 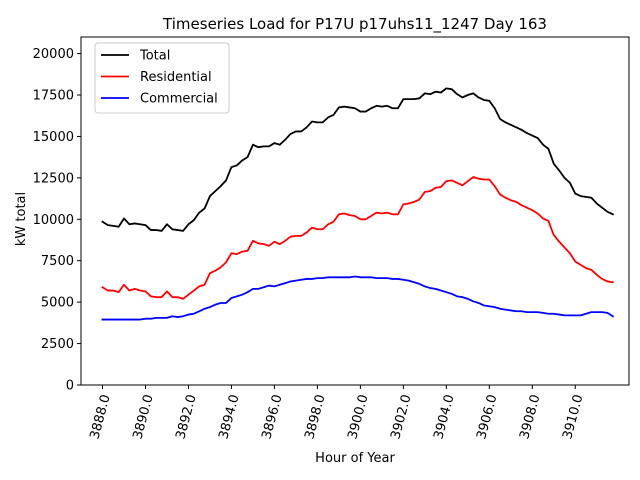 What do you see at coordinates (70, 386) in the screenshot?
I see `y-tick-label: 0` at bounding box center [70, 386].